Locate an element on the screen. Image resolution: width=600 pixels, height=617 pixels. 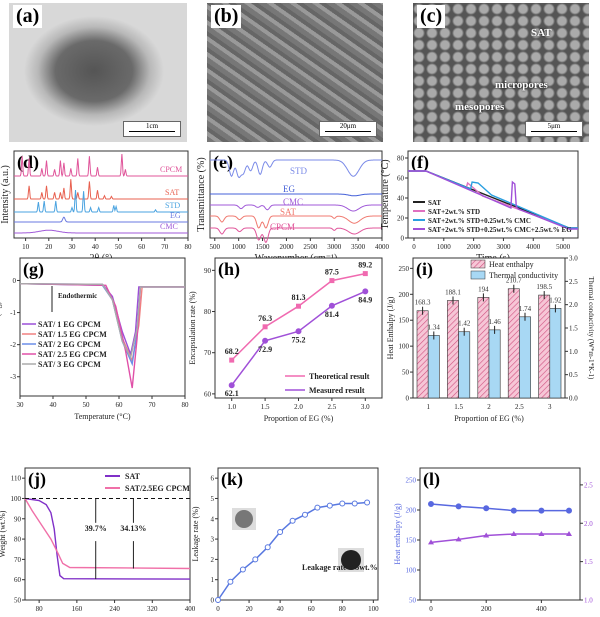
ftir-trace-eg is located at coordinates (296, 195).